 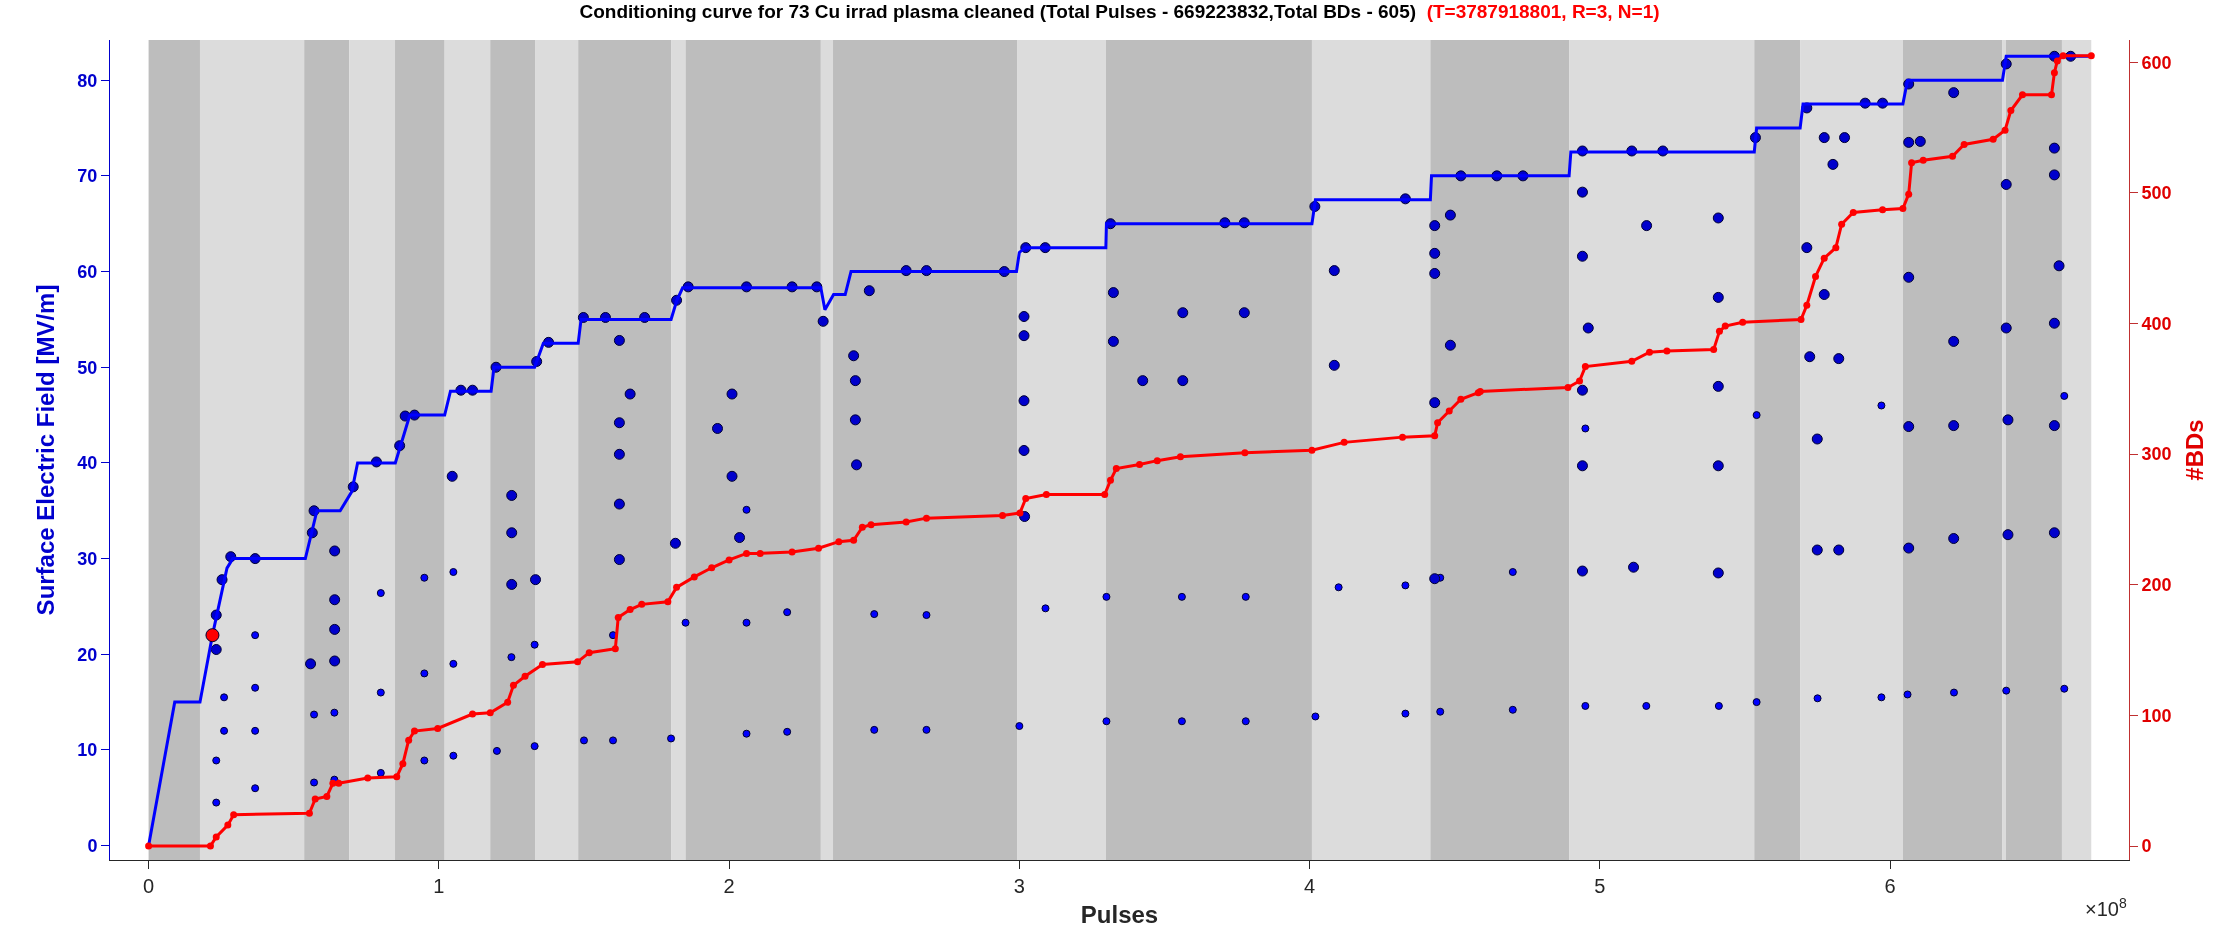 What do you see at coordinates (729, 886) in the screenshot?
I see `x-tick-label: 2` at bounding box center [729, 886].